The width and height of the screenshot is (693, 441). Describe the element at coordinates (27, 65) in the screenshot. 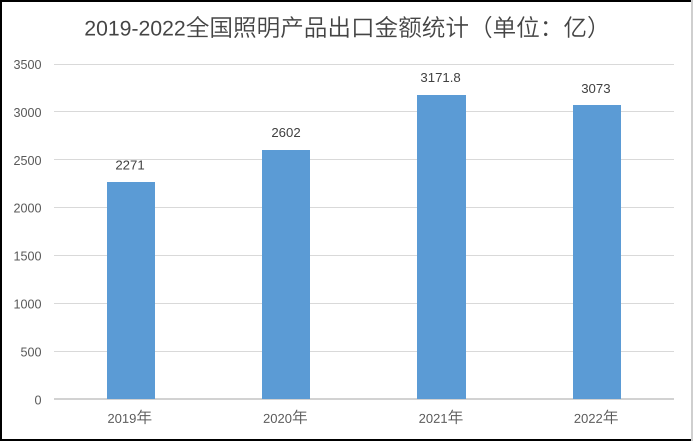

I see `svg-text: 3500` at that location.